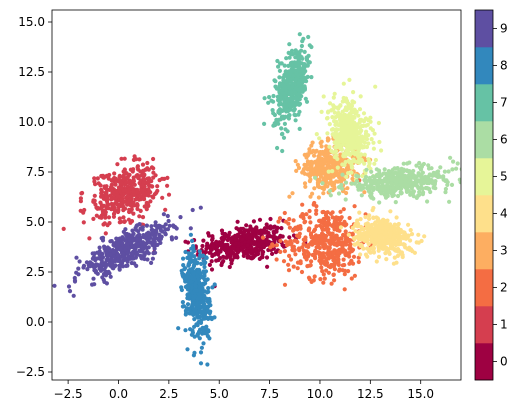 The height and width of the screenshot is (413, 521). I want to click on colorbar-tick-label: 9, so click(504, 29).